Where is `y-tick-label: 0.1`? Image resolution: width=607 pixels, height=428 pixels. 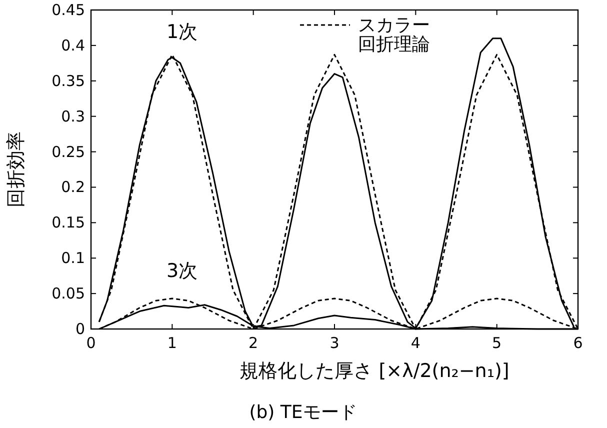
y-tick-label: 0.1 is located at coordinates (73, 258).